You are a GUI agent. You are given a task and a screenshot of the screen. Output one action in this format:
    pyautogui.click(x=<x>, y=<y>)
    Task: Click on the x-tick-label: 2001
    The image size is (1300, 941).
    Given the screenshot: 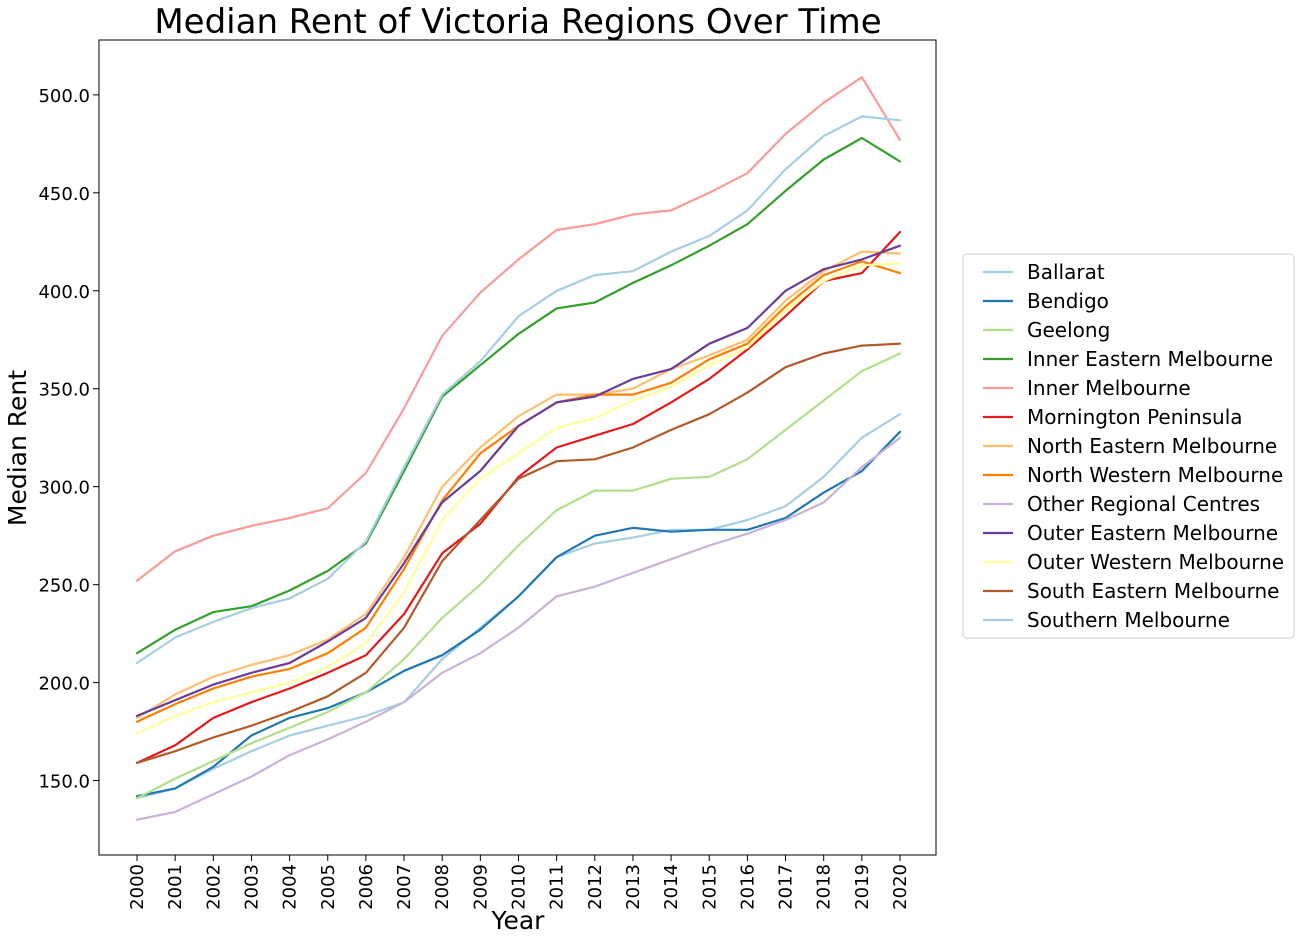 What is the action you would take?
    pyautogui.click(x=175, y=887)
    